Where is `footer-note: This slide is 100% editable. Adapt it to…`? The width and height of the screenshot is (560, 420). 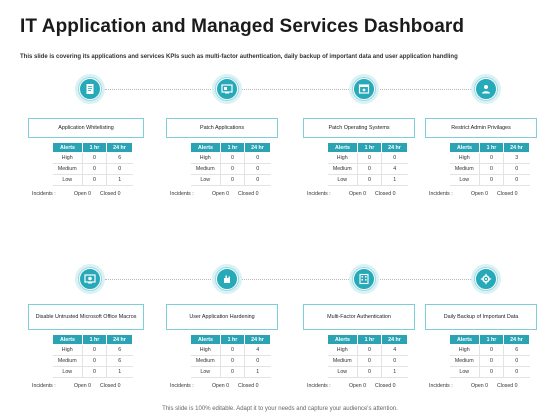 footer-note: This slide is 100% editable. Adapt it to… is located at coordinates (280, 409).